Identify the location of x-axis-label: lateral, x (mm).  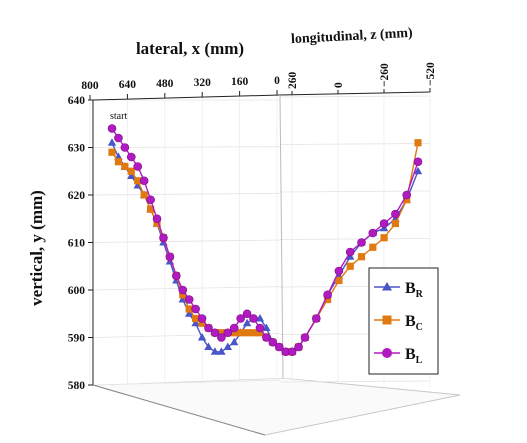
(190, 48).